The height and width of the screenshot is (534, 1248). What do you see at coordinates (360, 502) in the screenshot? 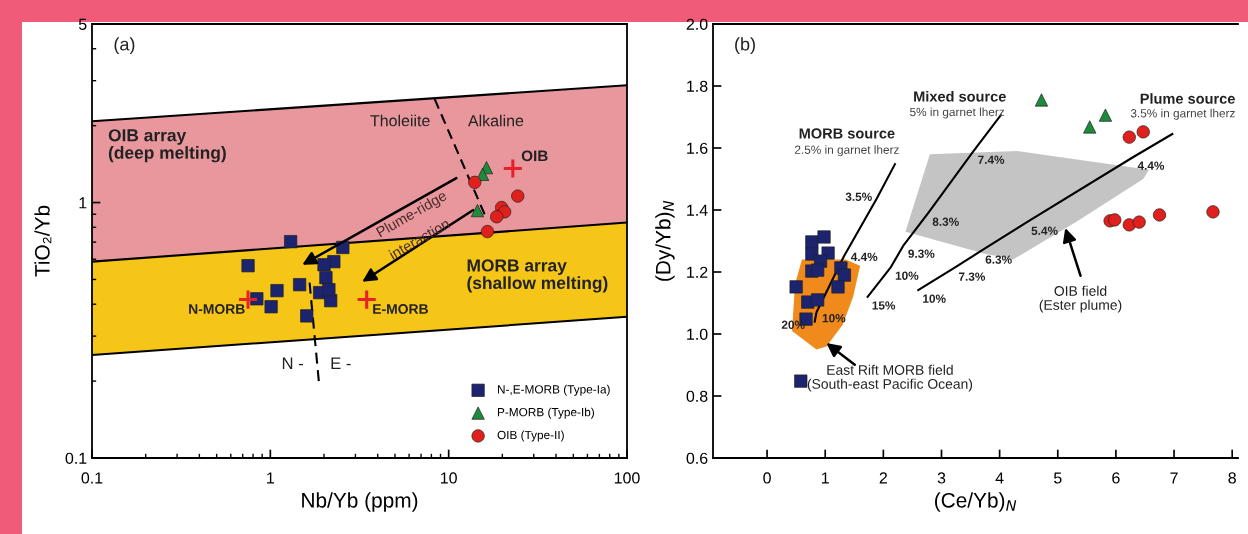
I see `x-axis-title: Nb/Yb (ppm)` at bounding box center [360, 502].